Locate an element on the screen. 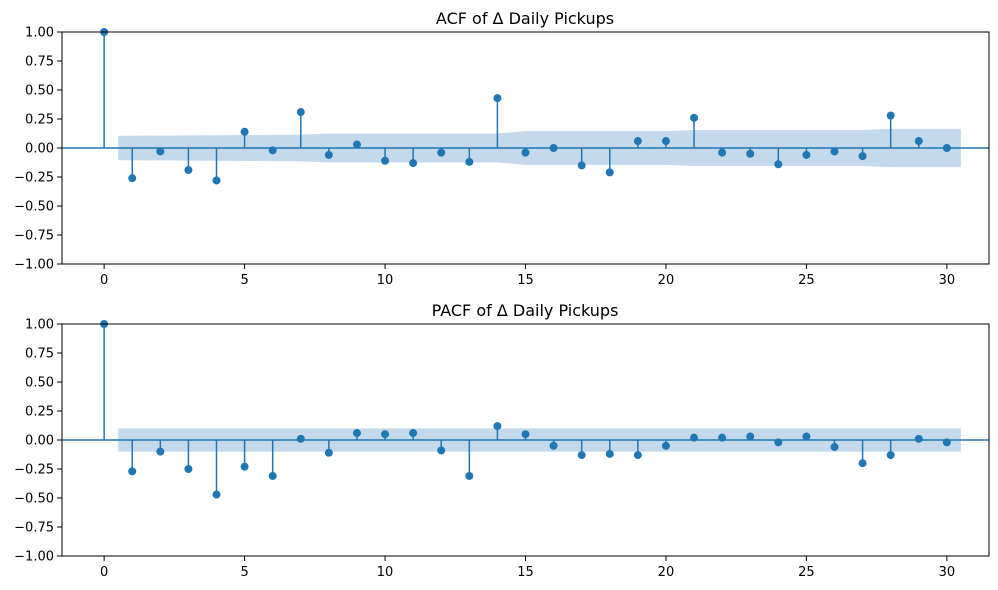  pacf-ytick-label: −1.00 is located at coordinates (34, 557).